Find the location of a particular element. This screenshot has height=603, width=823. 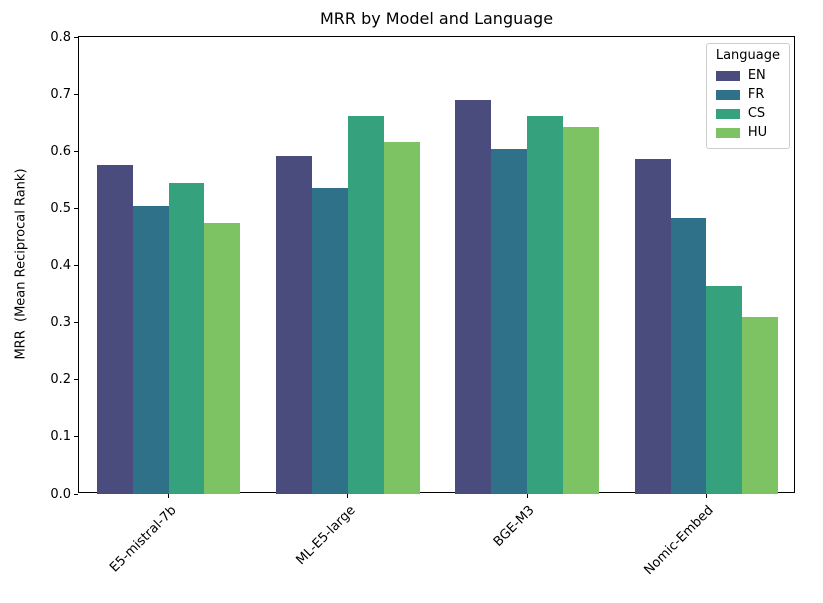

bar-fr-ml-e5-large is located at coordinates (330, 341).